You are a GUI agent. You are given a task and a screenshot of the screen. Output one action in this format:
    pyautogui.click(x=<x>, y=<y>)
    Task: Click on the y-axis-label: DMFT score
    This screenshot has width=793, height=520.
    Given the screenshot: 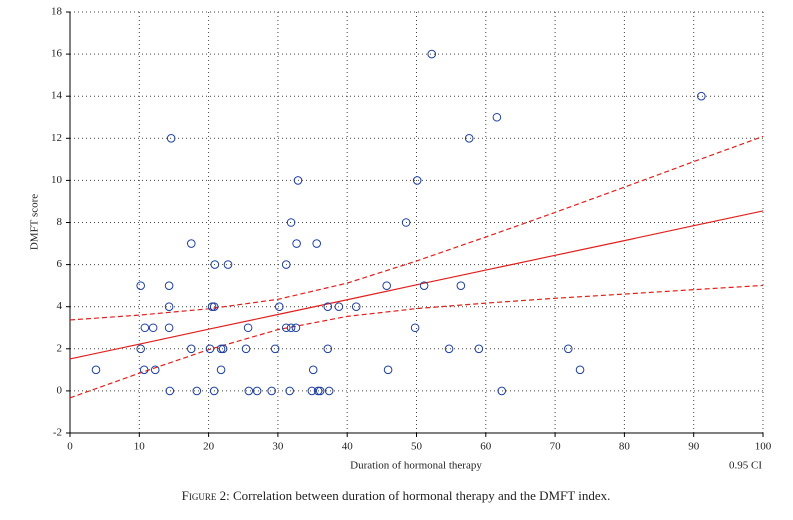 What is the action you would take?
    pyautogui.click(x=35, y=222)
    